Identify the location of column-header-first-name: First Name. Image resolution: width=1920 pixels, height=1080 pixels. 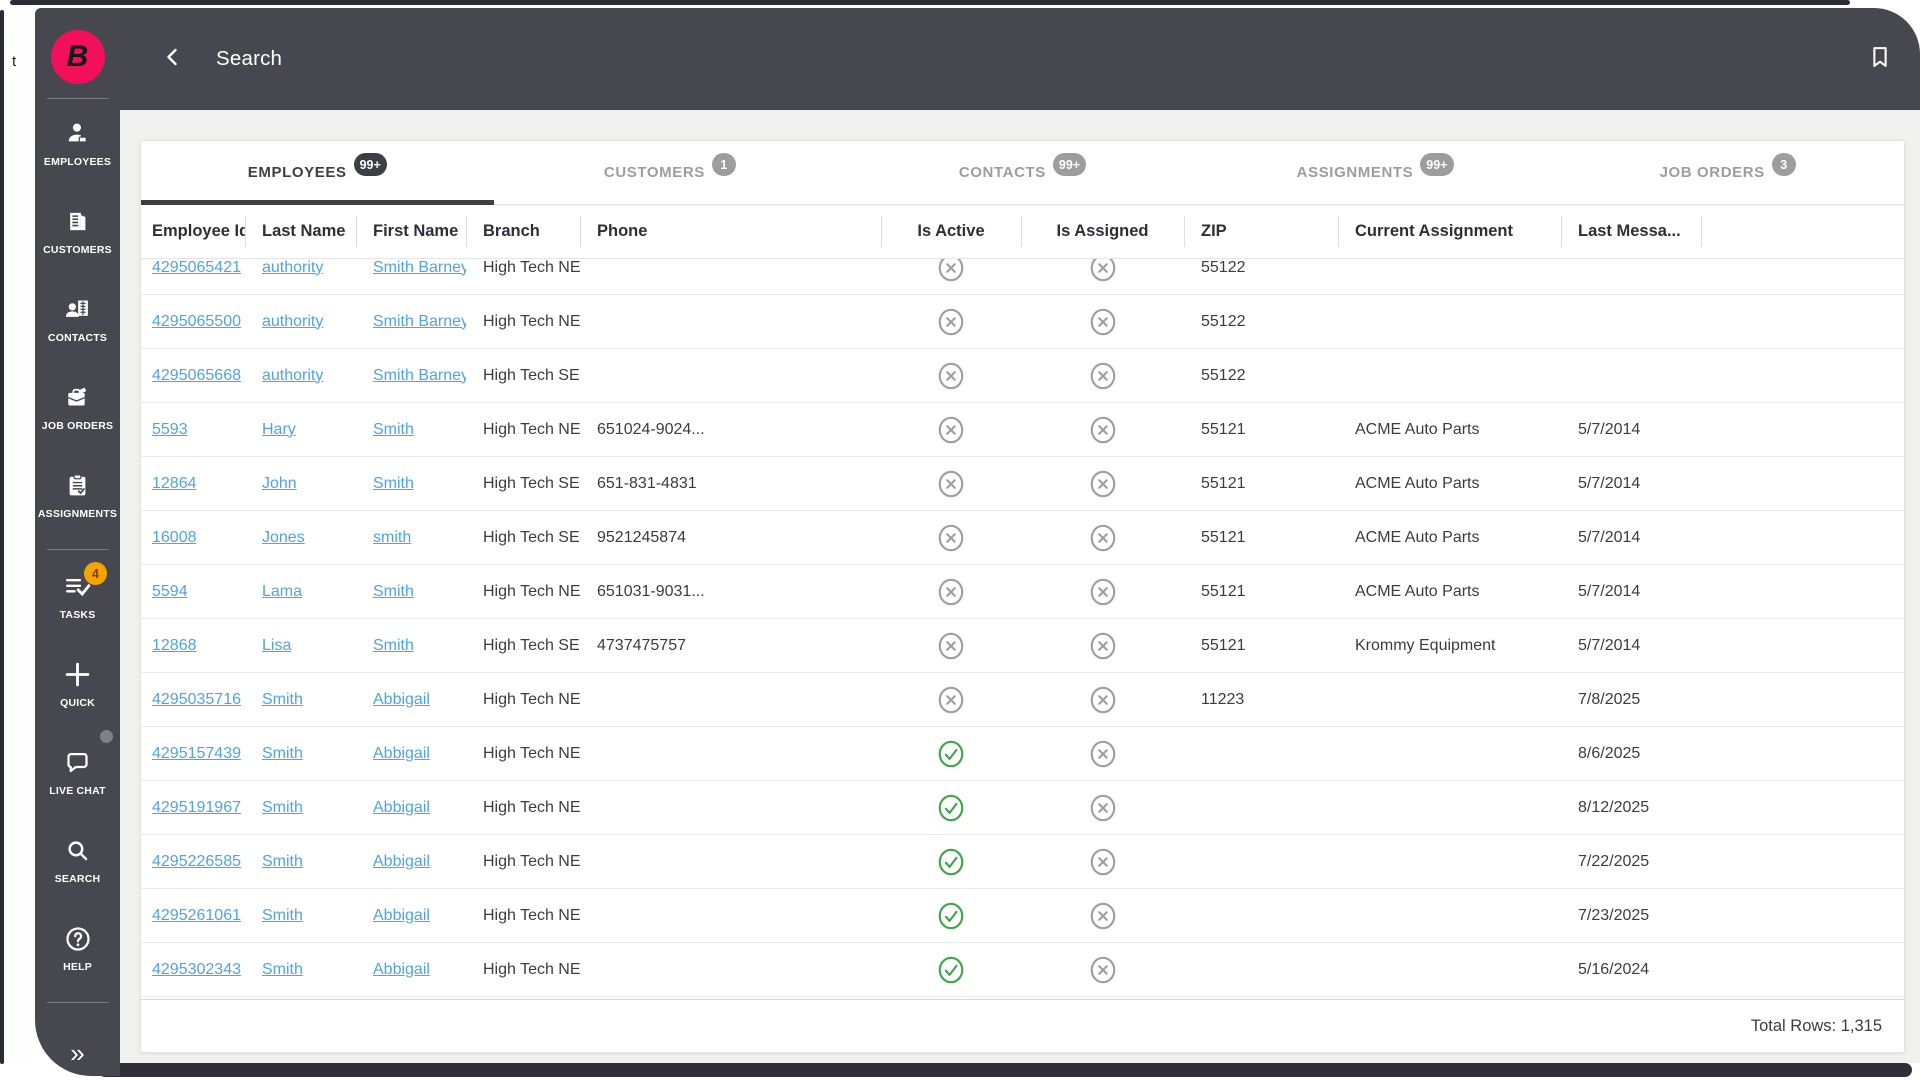
(411, 231).